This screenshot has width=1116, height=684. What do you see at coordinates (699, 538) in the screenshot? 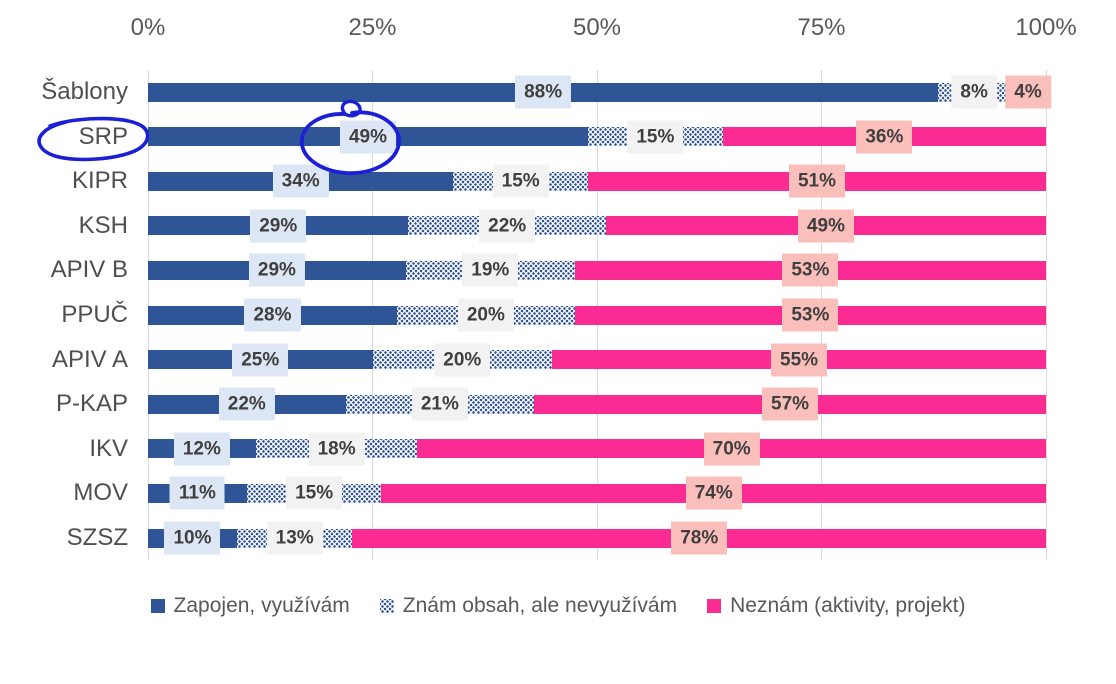
I see `value-label-series3: 78%` at bounding box center [699, 538].